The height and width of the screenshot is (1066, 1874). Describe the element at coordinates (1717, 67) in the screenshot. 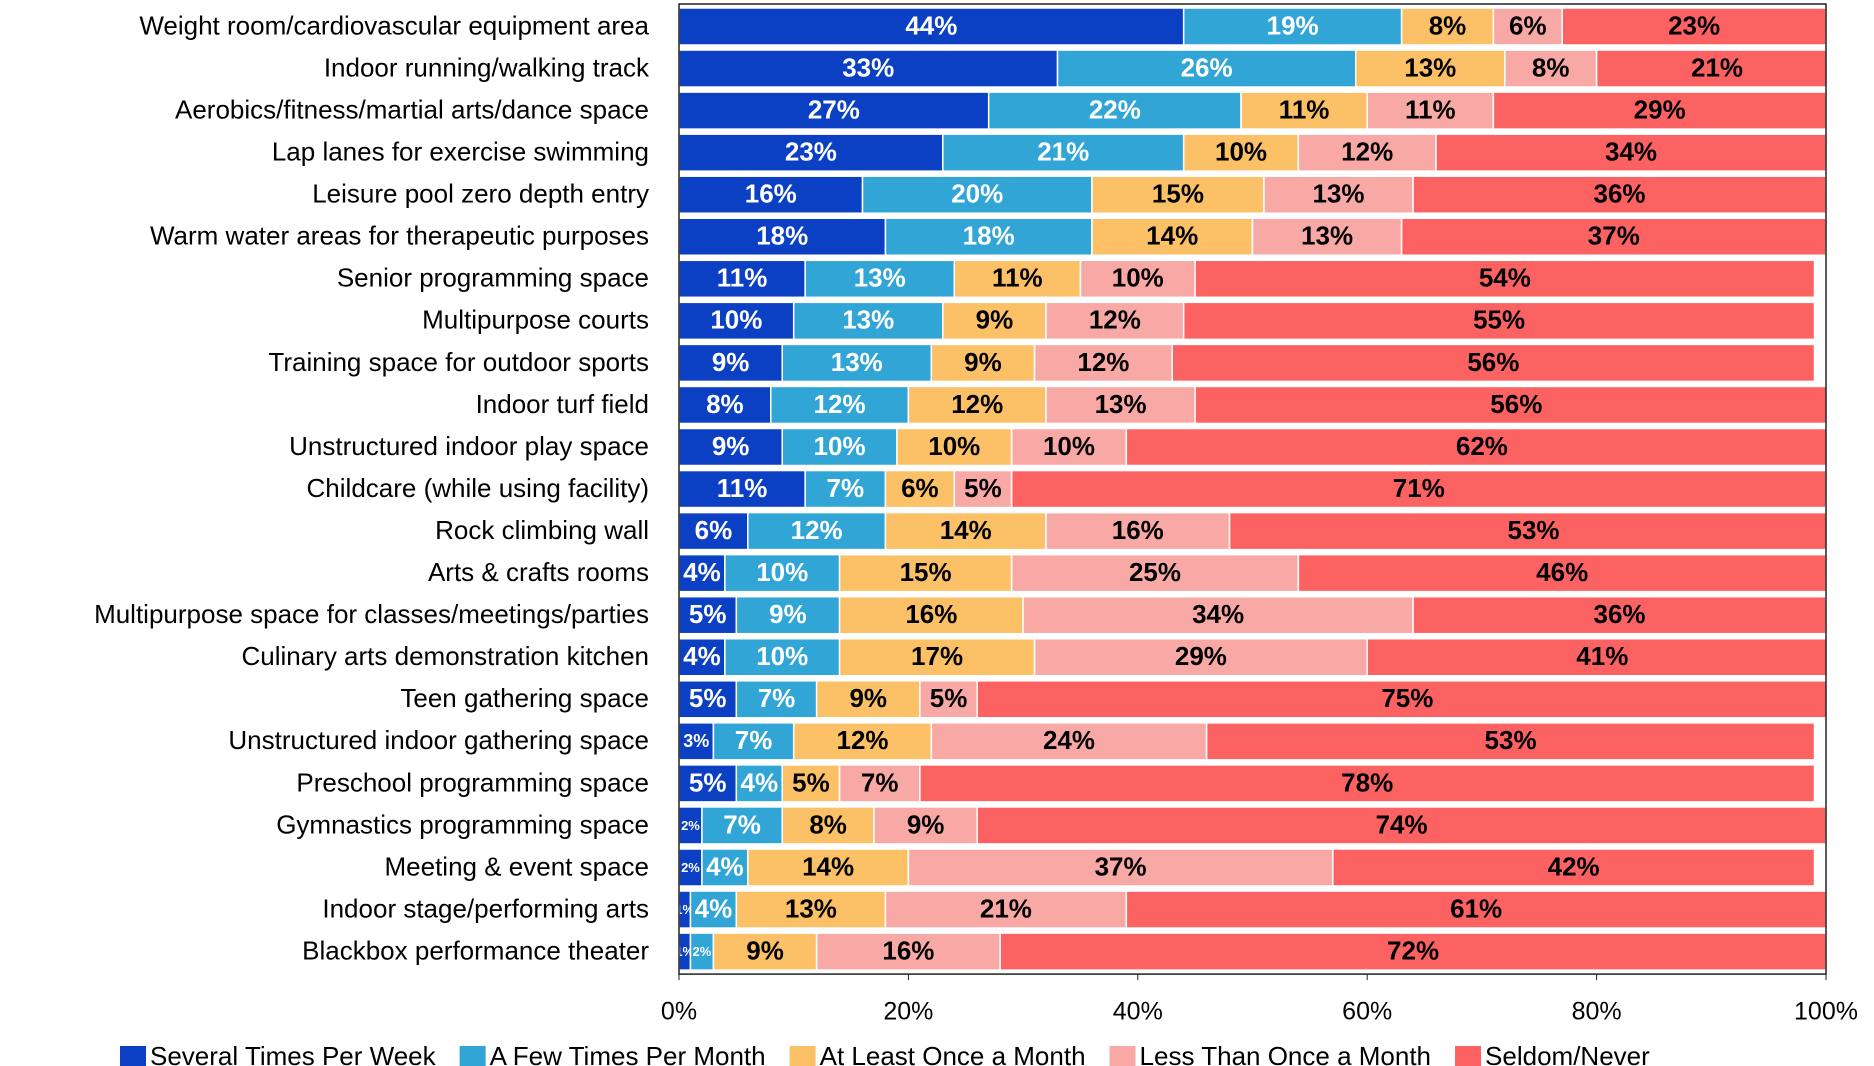

I see `value-label: 21%` at that location.